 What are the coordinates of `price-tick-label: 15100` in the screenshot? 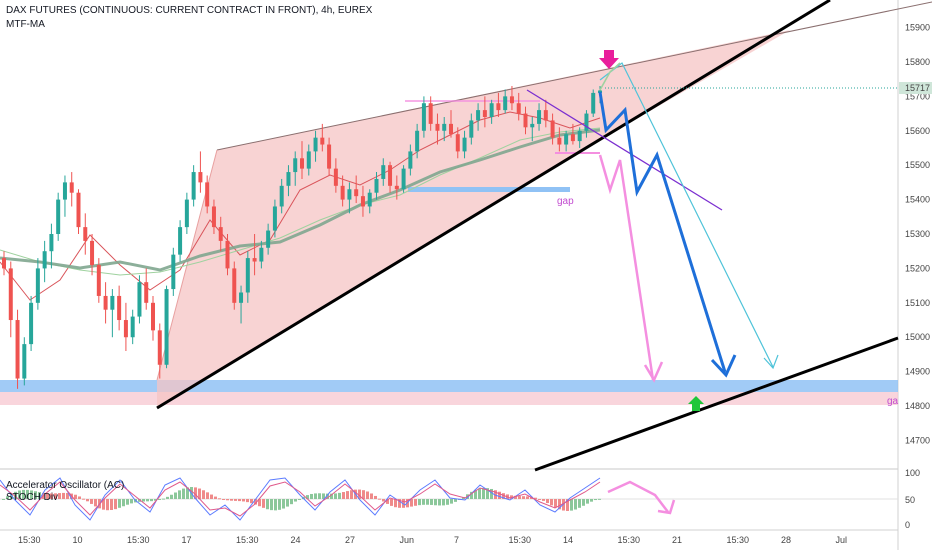 It's located at (917, 303).